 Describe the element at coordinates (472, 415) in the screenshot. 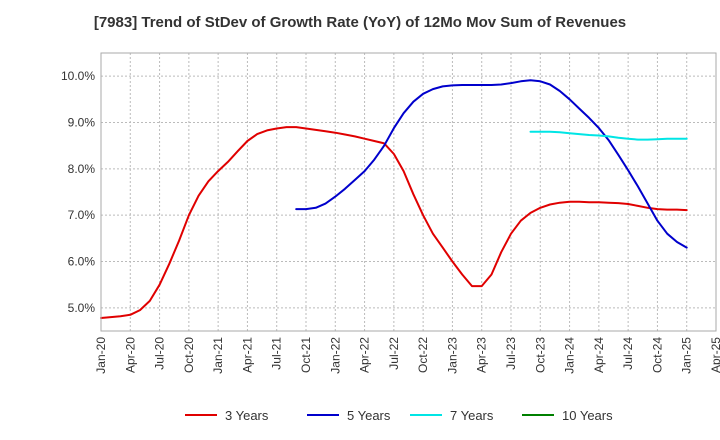

I see `legend-label: 7 Years` at that location.